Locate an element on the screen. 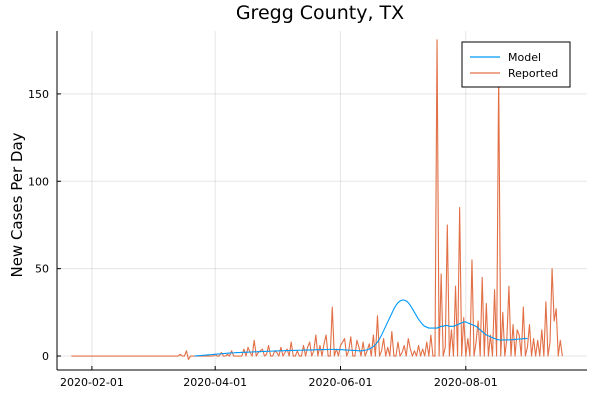 The image size is (600, 400). series-line-model is located at coordinates (361, 328).